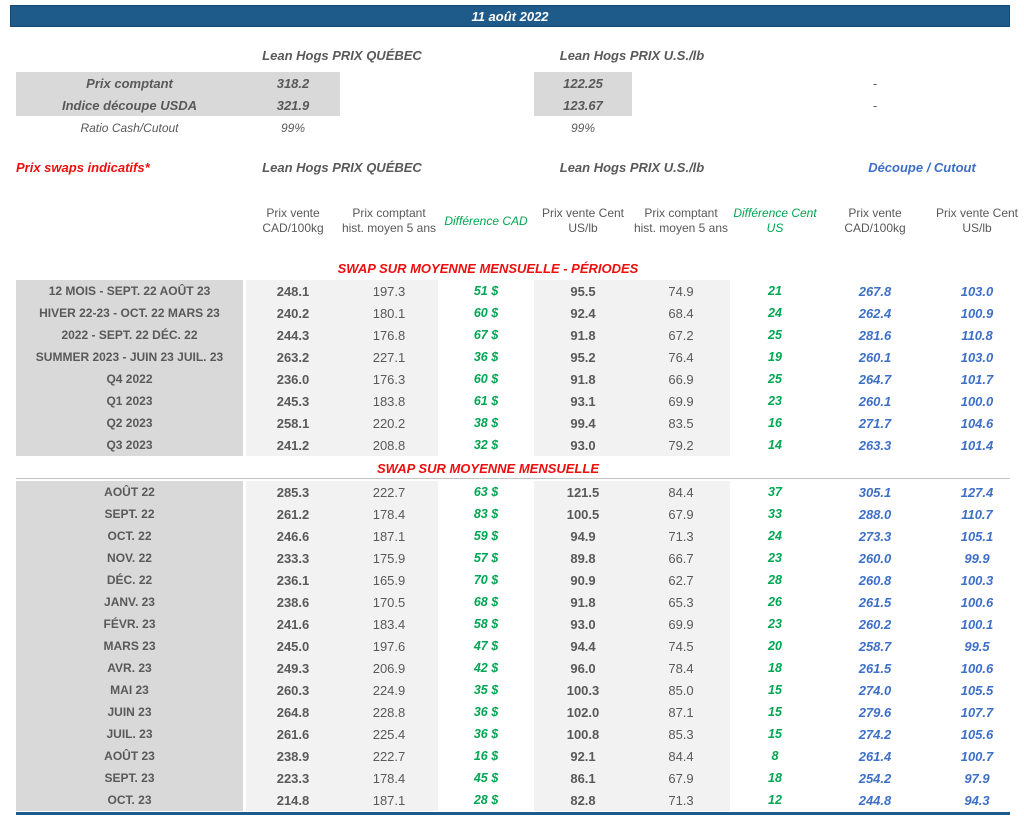 The width and height of the screenshot is (1024, 817). I want to click on prix-vente-cad-cell: 248.1, so click(293, 291).